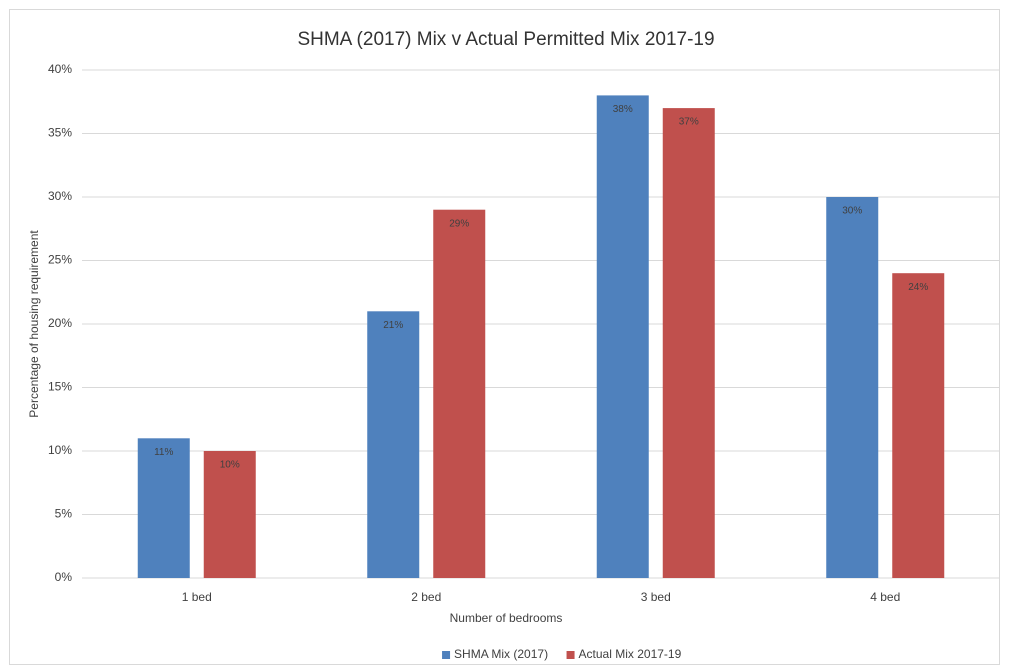  I want to click on legend-label: Actual Mix 2017-19, so click(630, 654).